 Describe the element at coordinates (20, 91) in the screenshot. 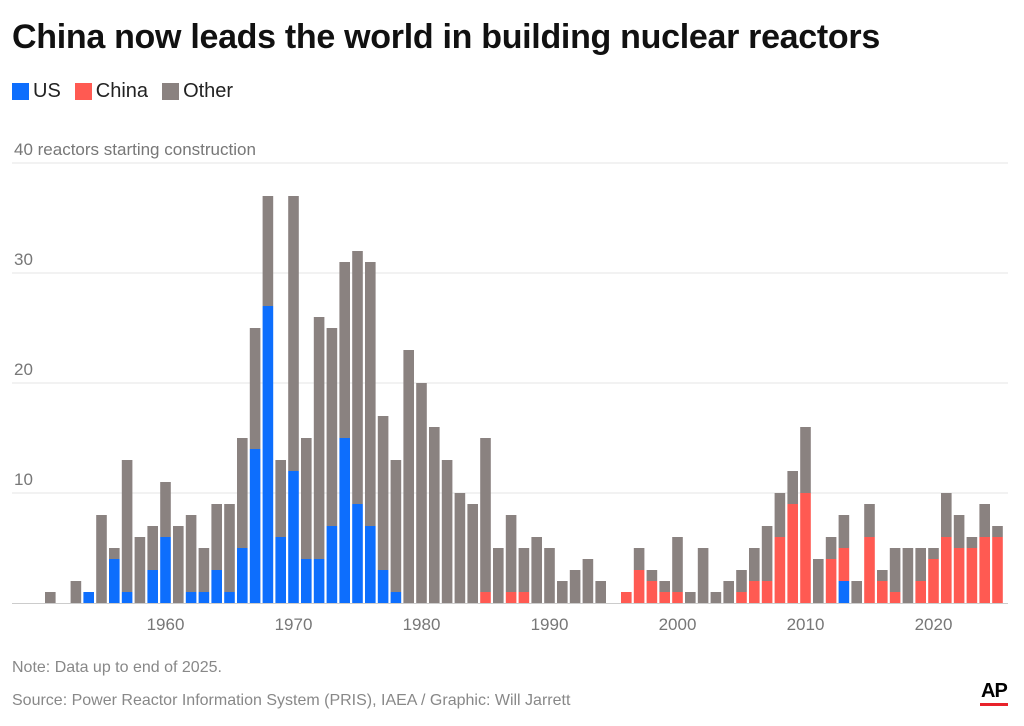

I see `legend-swatch-us` at that location.